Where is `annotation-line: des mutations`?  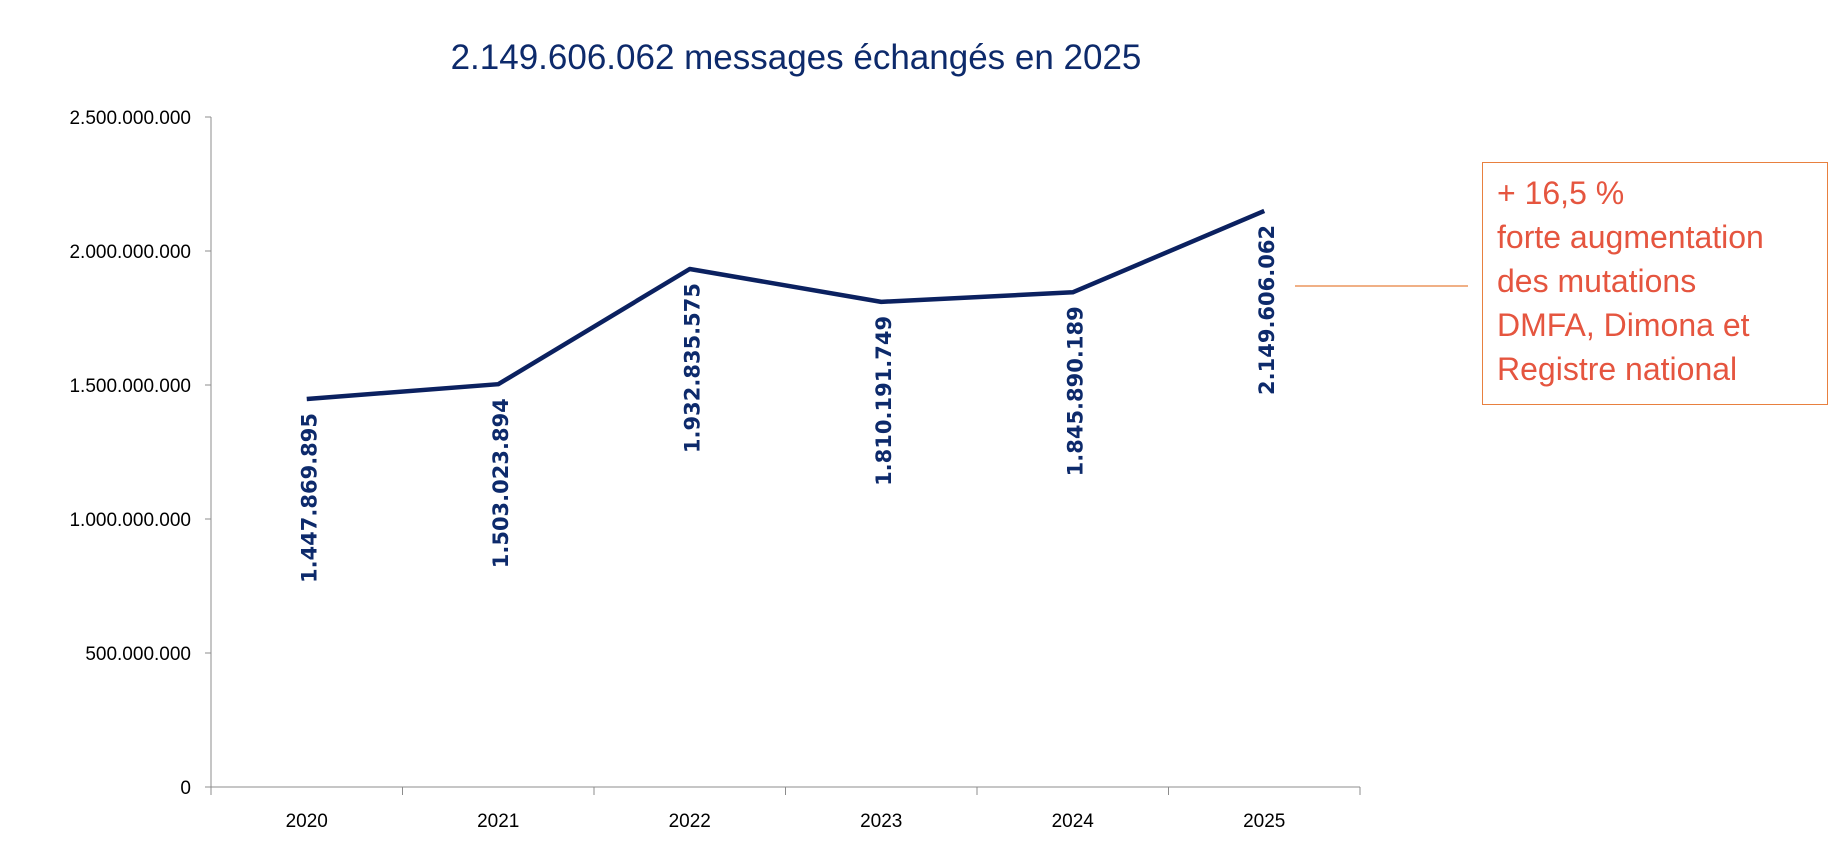
annotation-line: des mutations is located at coordinates (1597, 281).